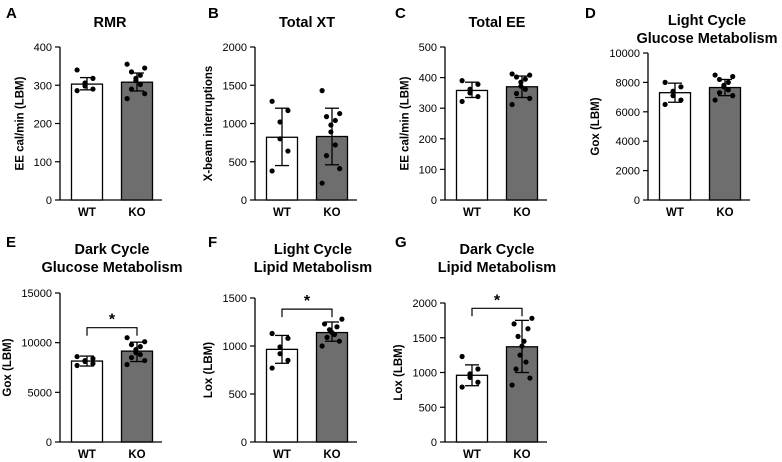 This screenshot has height=462, width=782. What do you see at coordinates (212, 242) in the screenshot?
I see `panel-label: F` at bounding box center [212, 242].